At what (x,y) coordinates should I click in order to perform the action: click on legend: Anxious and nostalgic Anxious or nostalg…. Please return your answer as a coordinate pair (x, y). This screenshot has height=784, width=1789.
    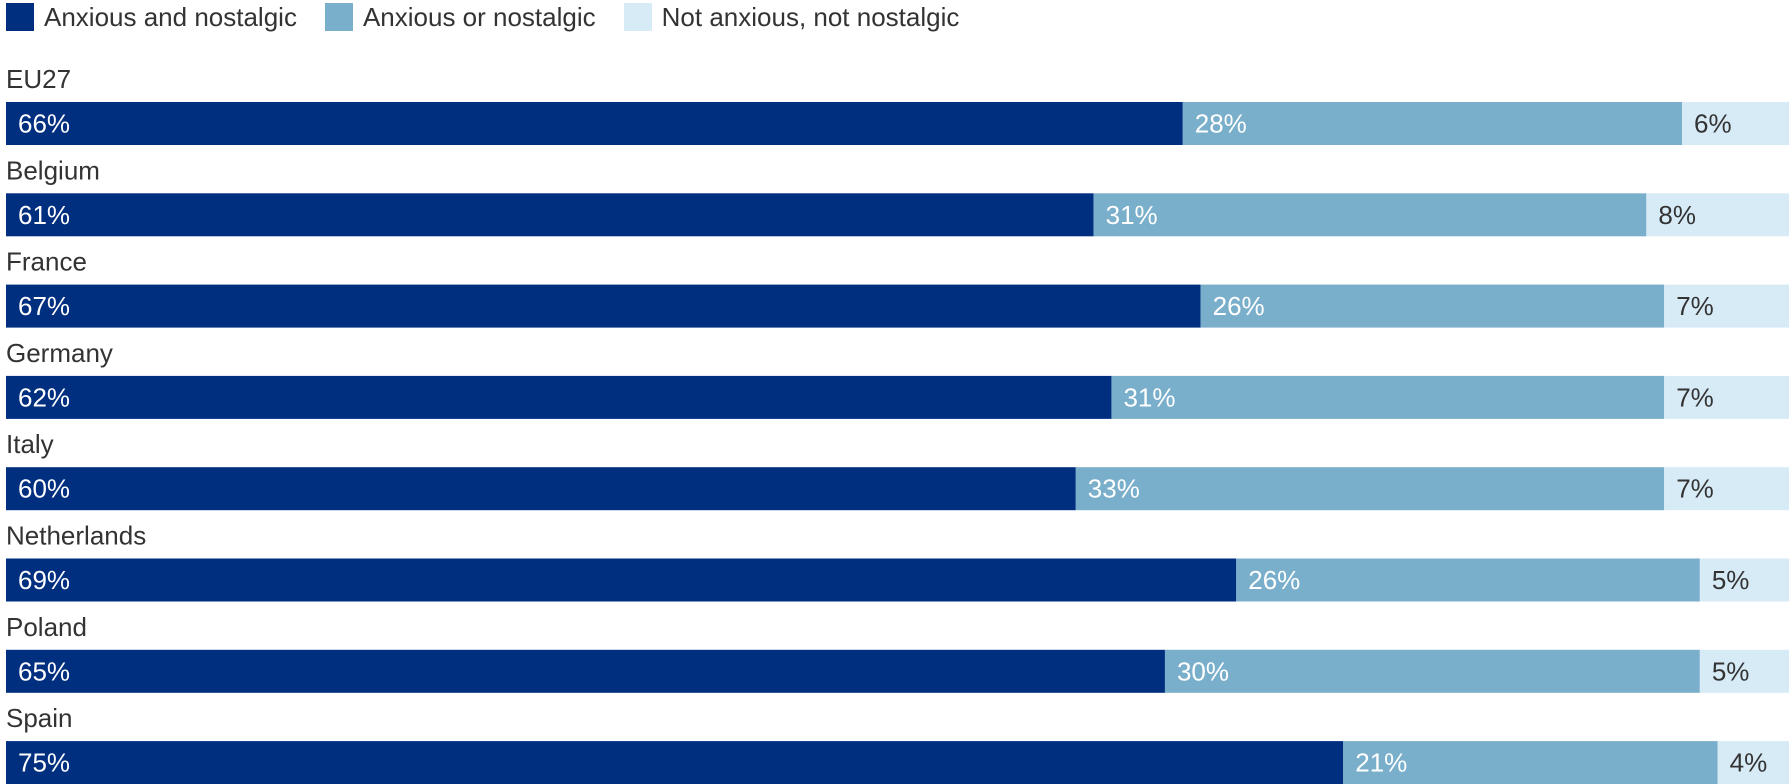
    Looking at the image, I should click on (496, 17).